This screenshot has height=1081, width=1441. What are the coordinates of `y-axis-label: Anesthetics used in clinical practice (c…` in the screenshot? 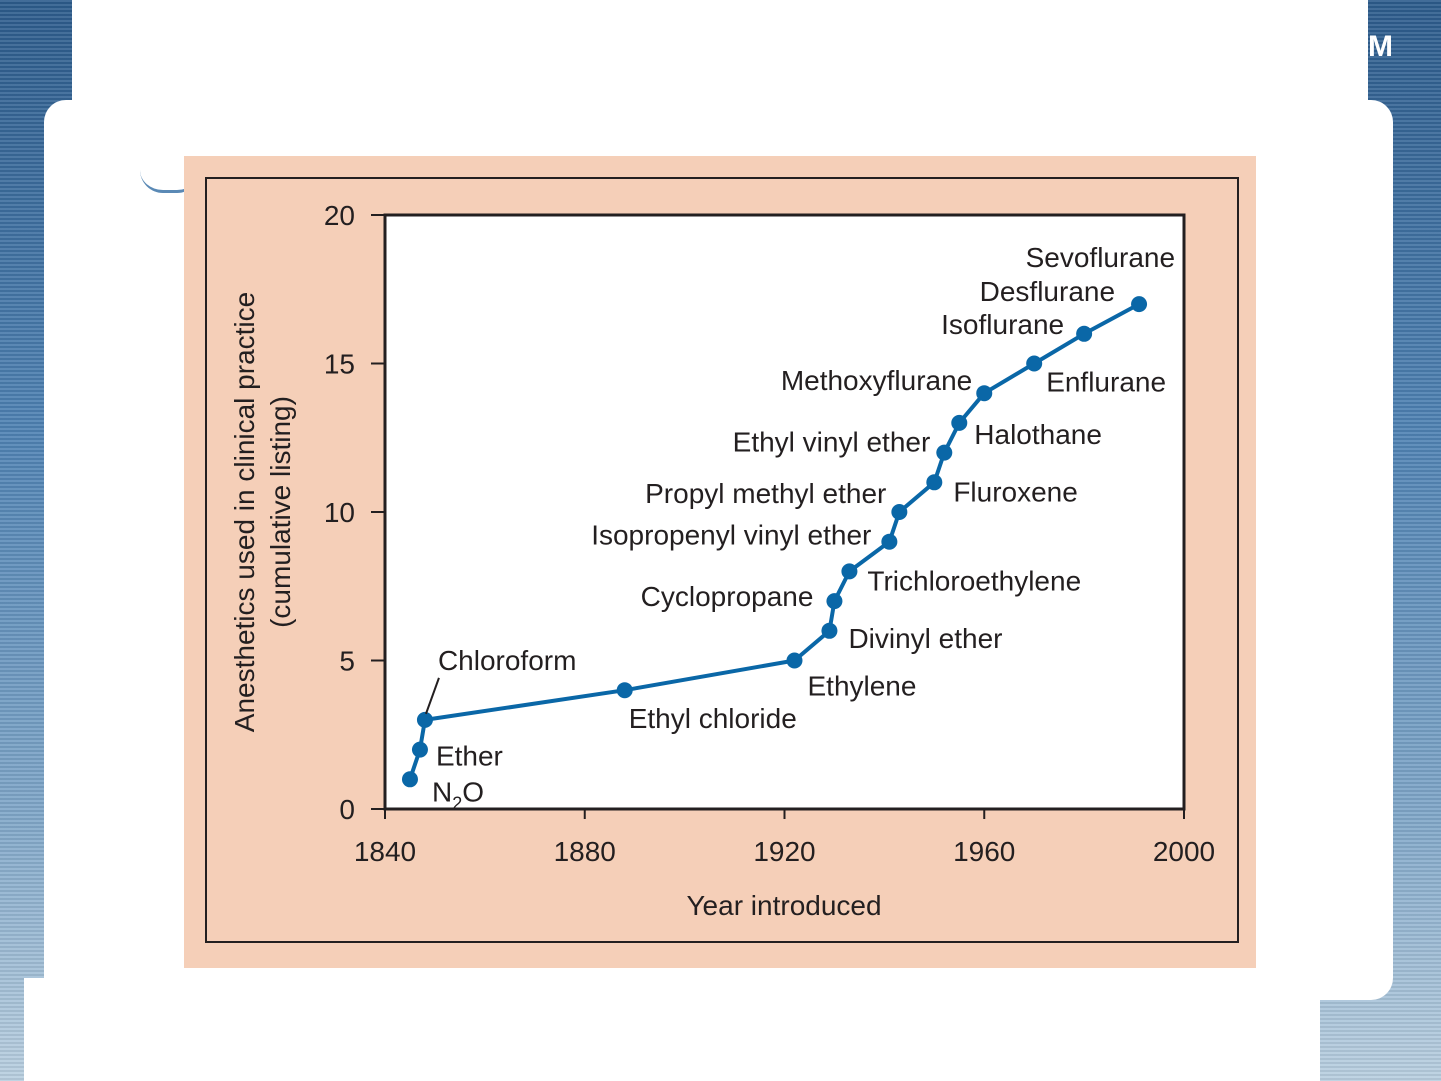 It's located at (262, 512).